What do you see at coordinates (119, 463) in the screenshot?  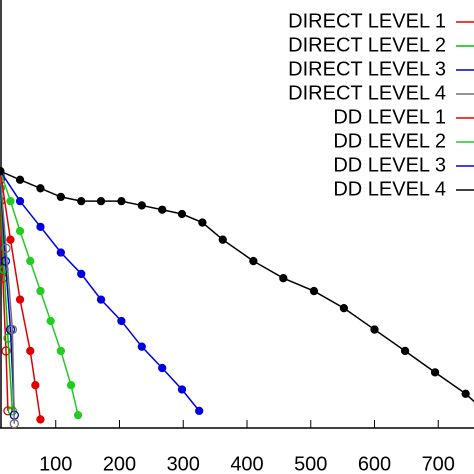 I see `x-tick-label: 200` at bounding box center [119, 463].